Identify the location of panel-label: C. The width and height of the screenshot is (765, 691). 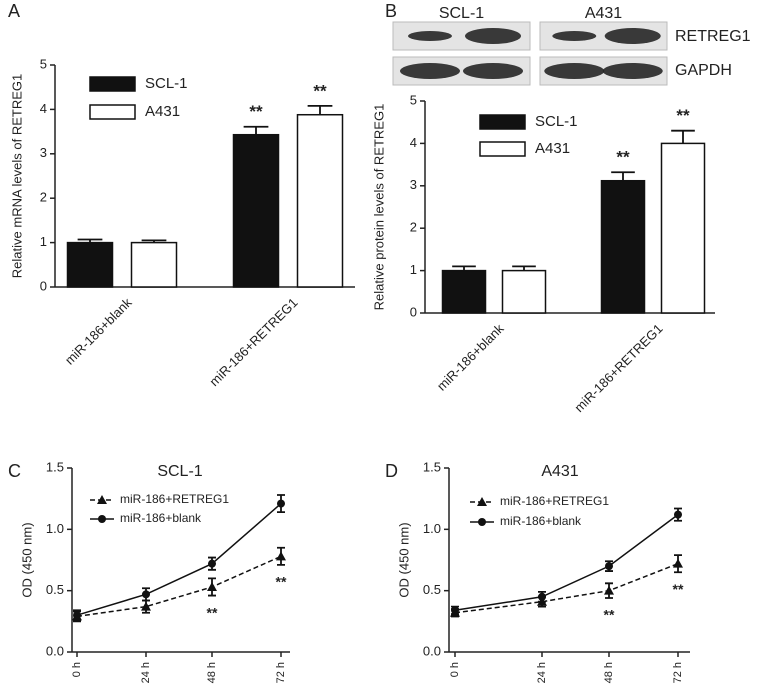
(14, 471).